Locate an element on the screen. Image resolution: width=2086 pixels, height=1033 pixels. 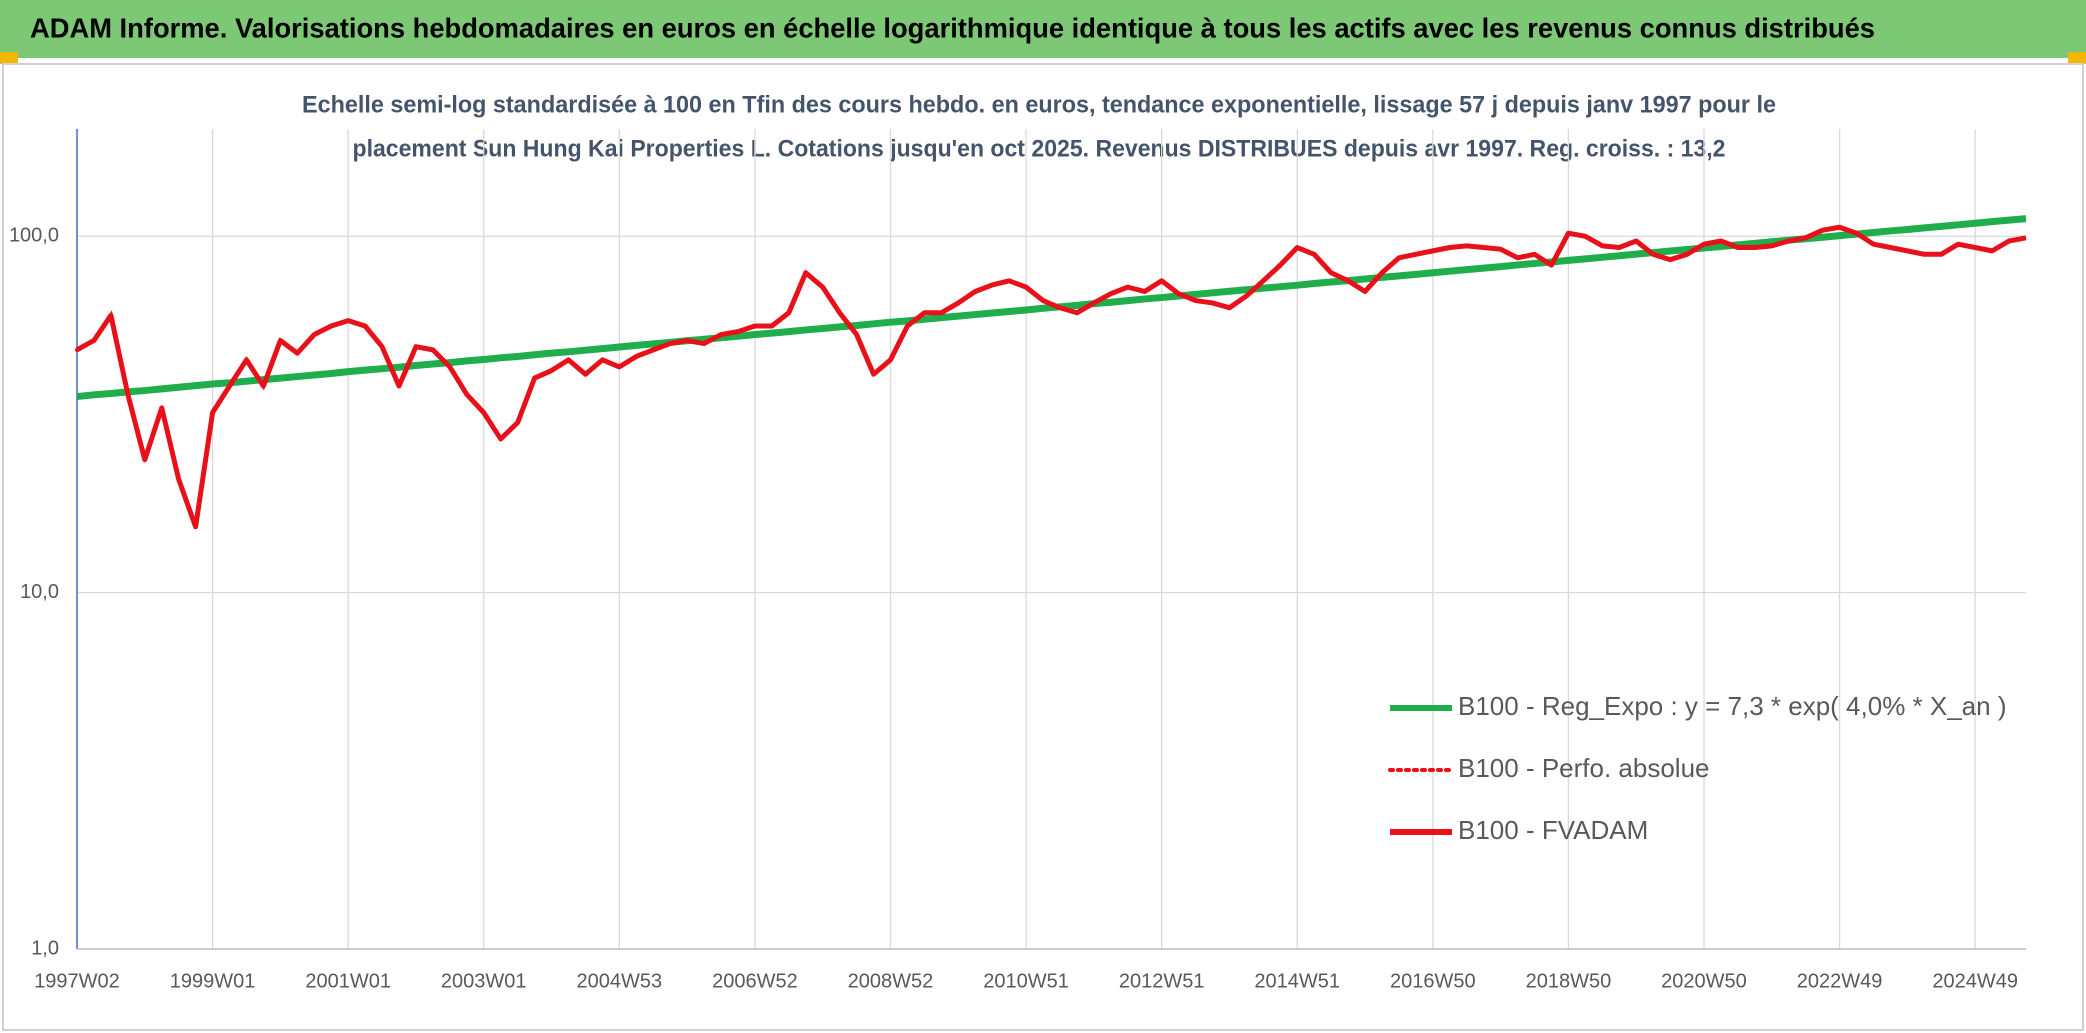
x-tick-label: 2022W49 is located at coordinates (1840, 981).